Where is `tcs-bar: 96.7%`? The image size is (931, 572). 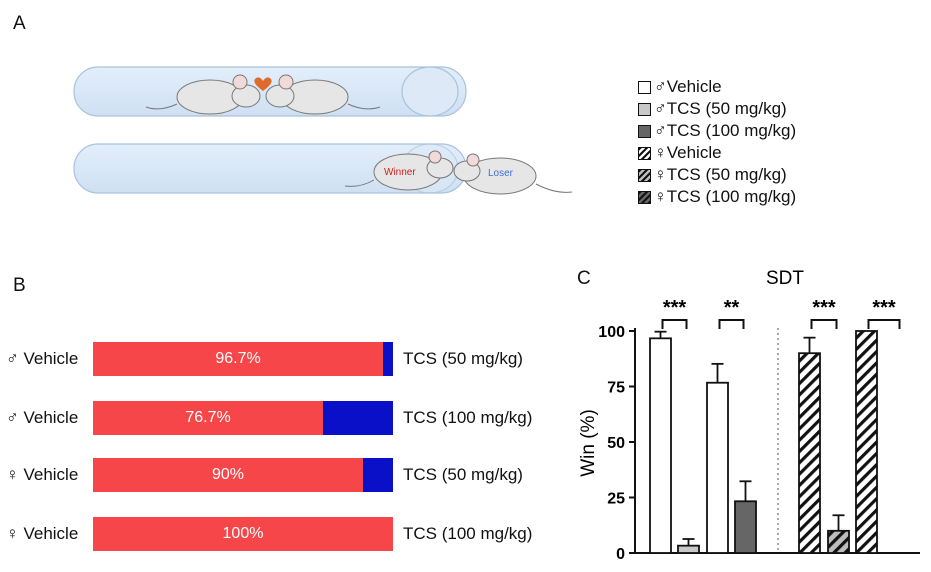 tcs-bar: 96.7% is located at coordinates (243, 359).